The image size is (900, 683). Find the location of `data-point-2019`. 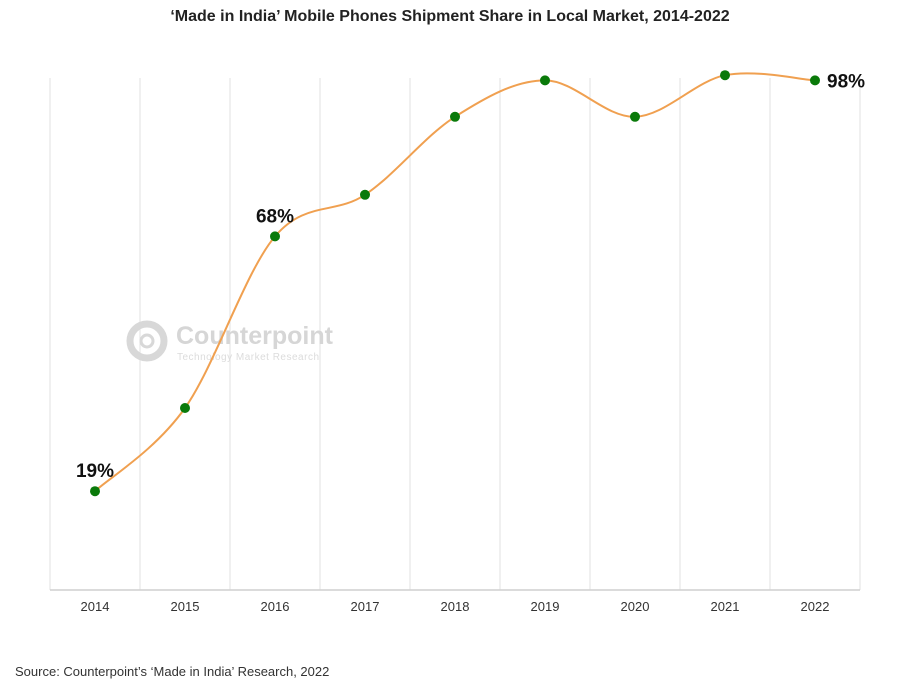

data-point-2019 is located at coordinates (545, 80).